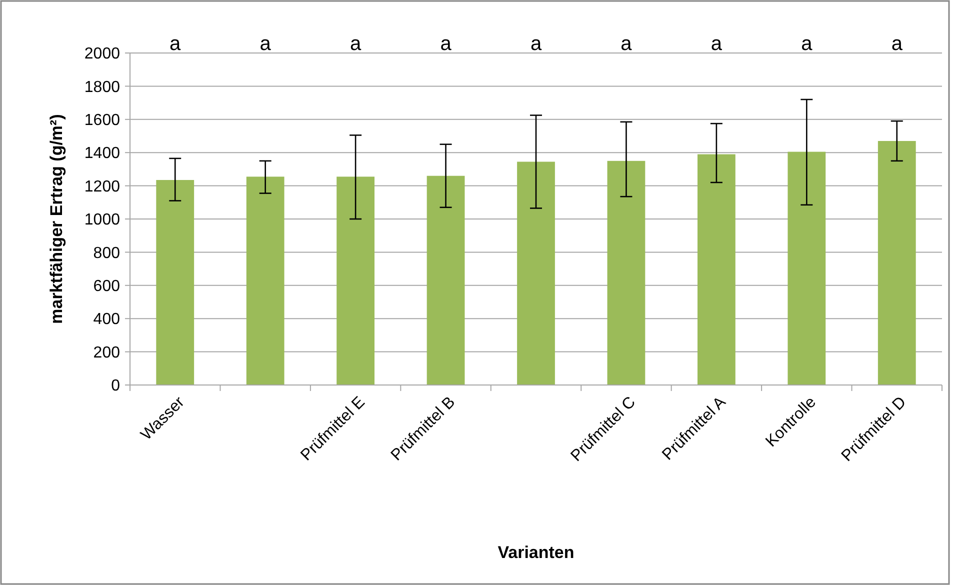 The width and height of the screenshot is (958, 585). What do you see at coordinates (106, 319) in the screenshot?
I see `y-tick-label: 400` at bounding box center [106, 319].